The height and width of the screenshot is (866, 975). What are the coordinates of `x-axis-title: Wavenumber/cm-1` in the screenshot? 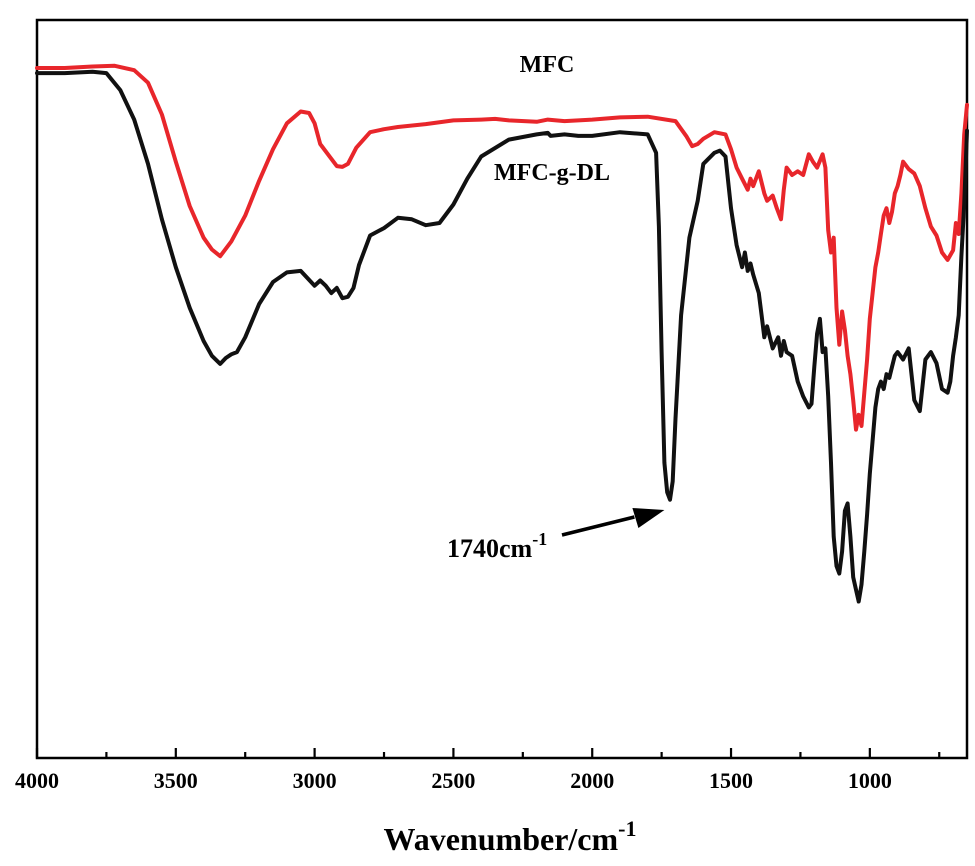 It's located at (510, 836).